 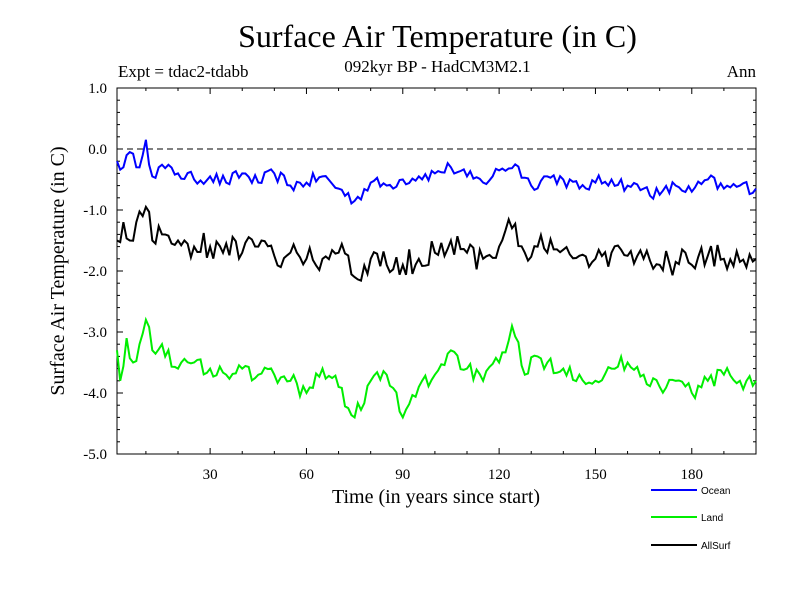 What do you see at coordinates (95, 272) in the screenshot?
I see `y-tick-label: -2.0` at bounding box center [95, 272].